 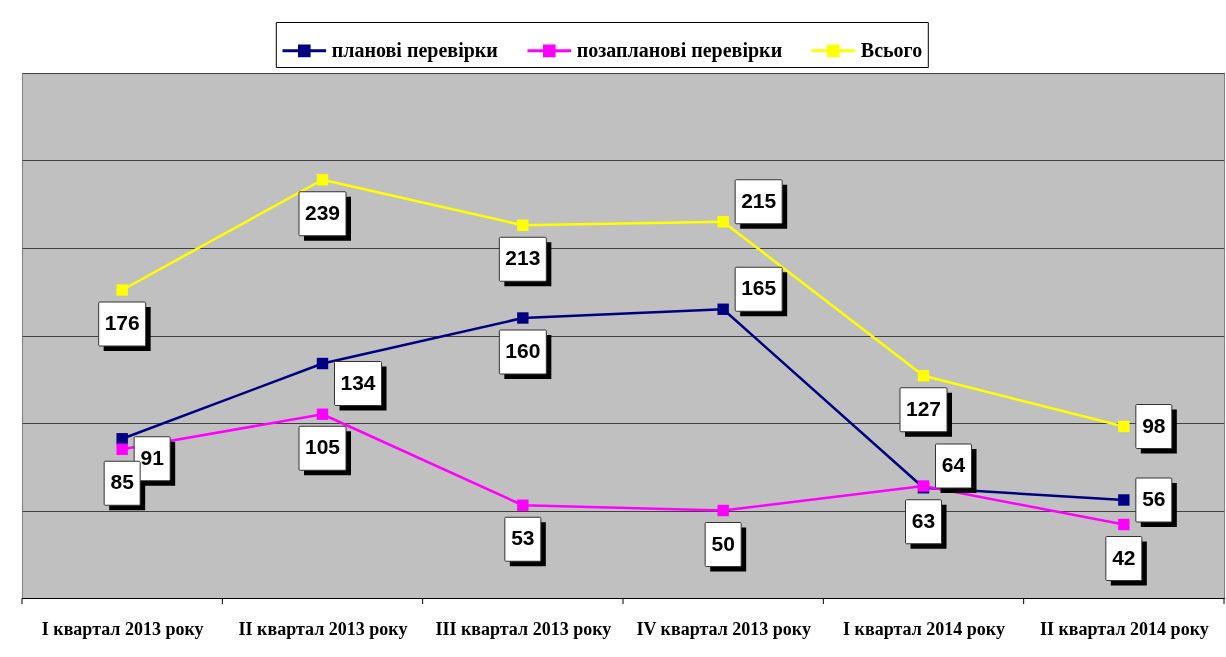 What do you see at coordinates (1154, 425) in the screenshot?
I see `data-label: 98` at bounding box center [1154, 425].